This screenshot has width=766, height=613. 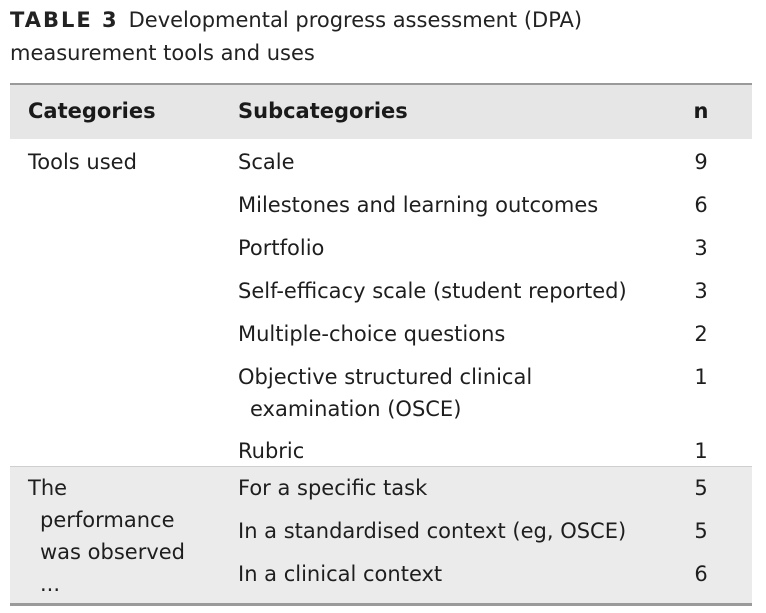 I want to click on subcategory-cell: Self-efficacy scale (student reported), so click(x=448, y=291).